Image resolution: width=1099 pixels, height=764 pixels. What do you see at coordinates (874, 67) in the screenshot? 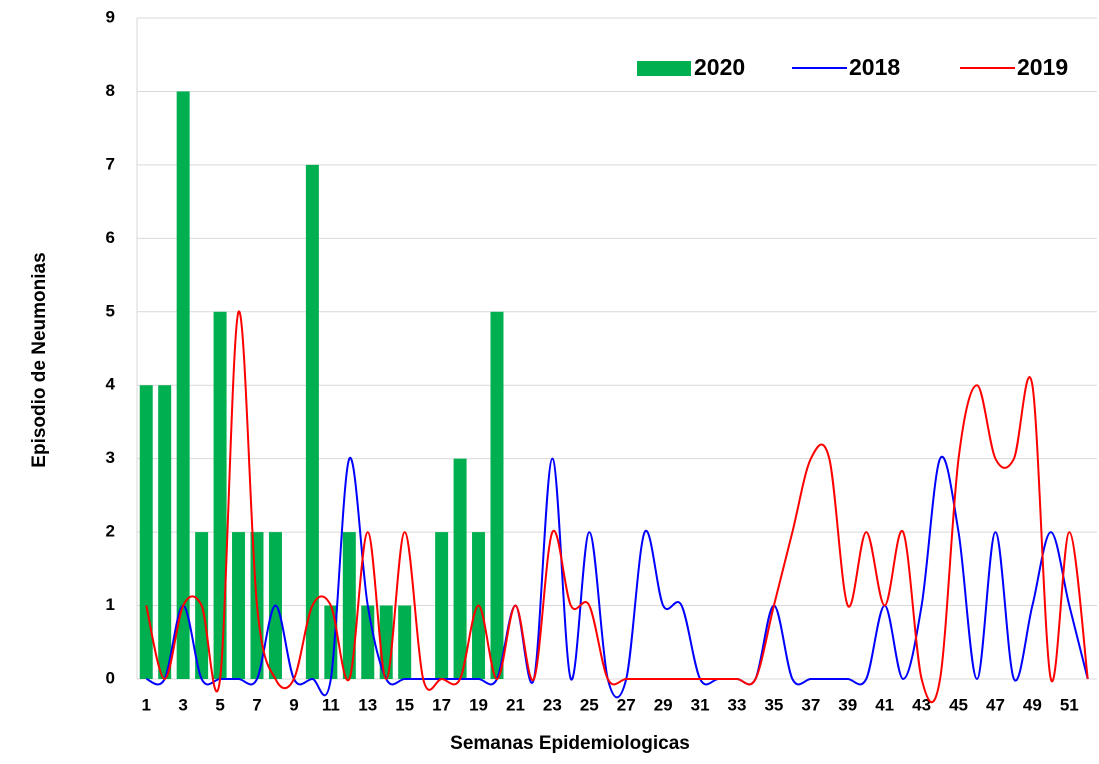
I see `legend-label: 2018` at bounding box center [874, 67].